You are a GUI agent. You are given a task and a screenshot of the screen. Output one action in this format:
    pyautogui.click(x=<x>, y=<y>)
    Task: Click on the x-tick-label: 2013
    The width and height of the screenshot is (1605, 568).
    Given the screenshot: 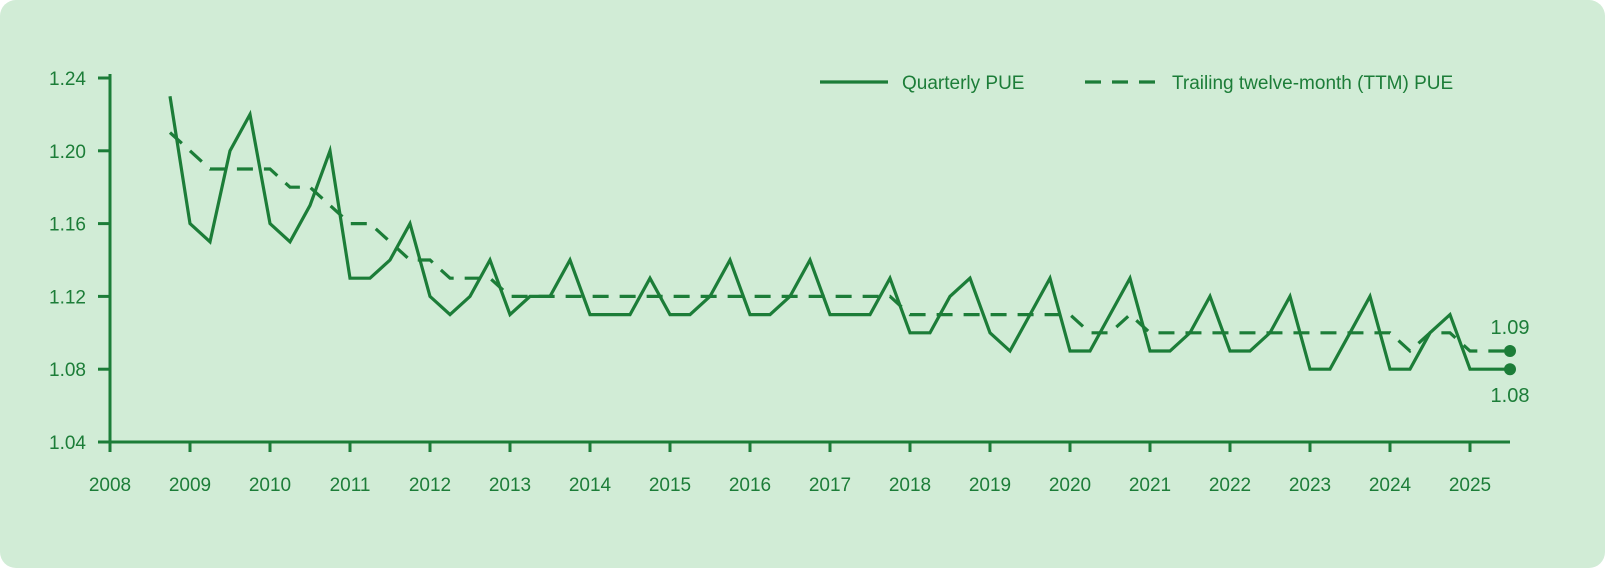 What is the action you would take?
    pyautogui.click(x=510, y=485)
    